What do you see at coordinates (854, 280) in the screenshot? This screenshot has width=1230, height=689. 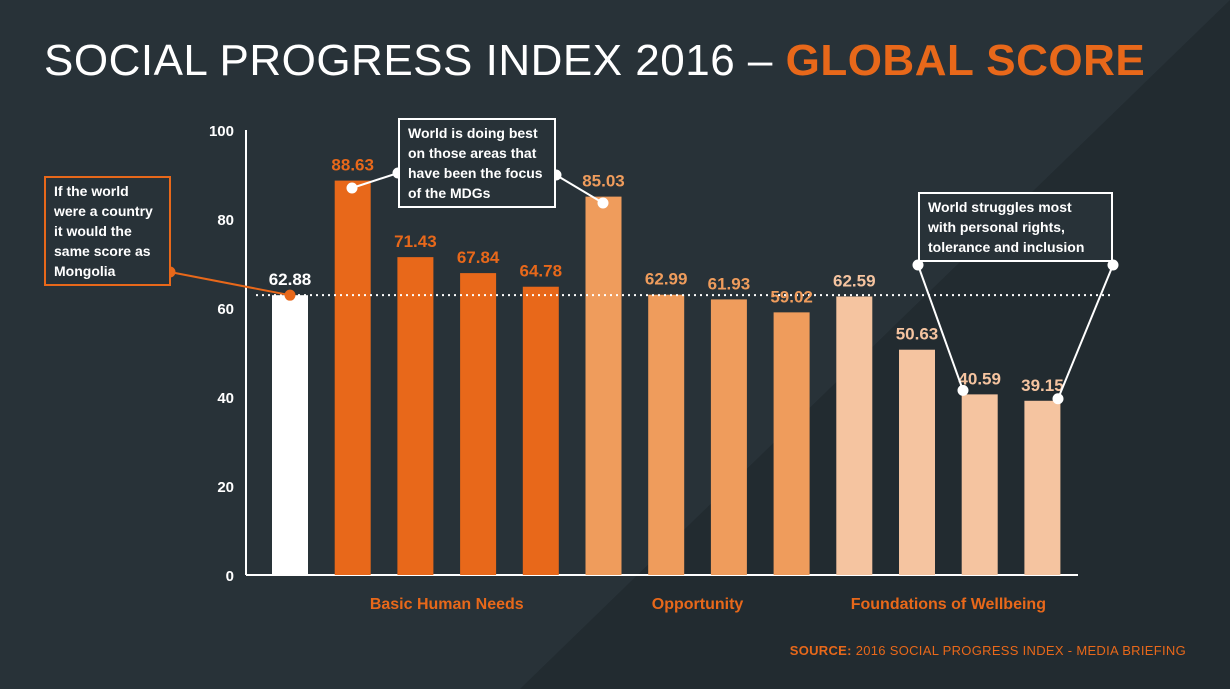 I see `value-label-9: 62.59` at bounding box center [854, 280].